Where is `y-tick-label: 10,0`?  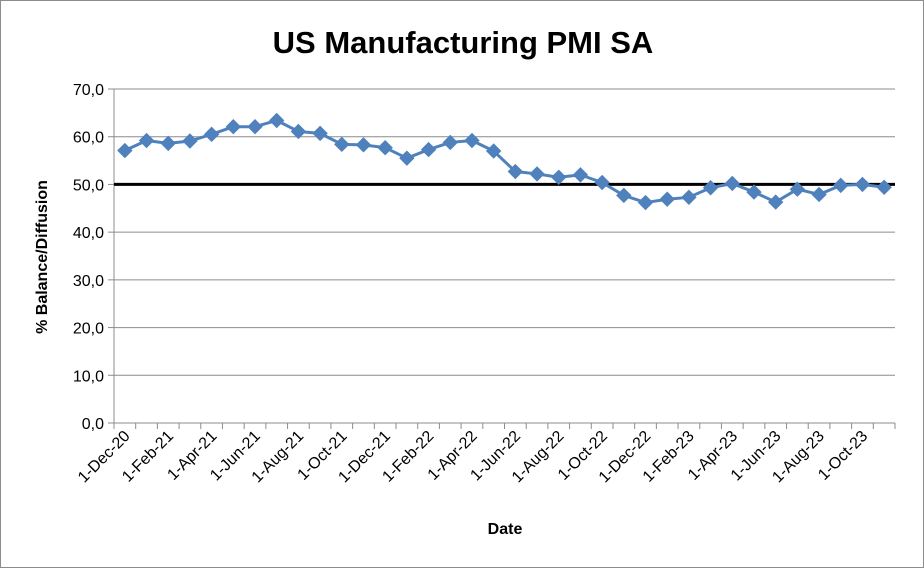
y-tick-label: 10,0 is located at coordinates (88, 376).